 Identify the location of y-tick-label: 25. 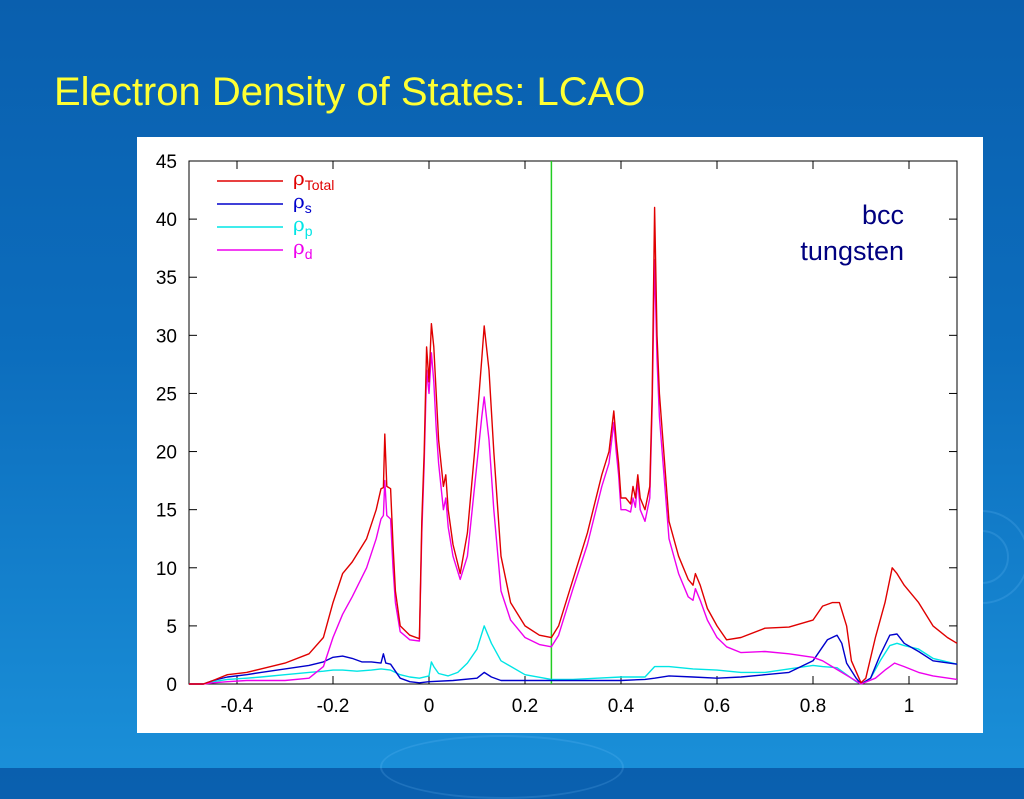
(166, 394).